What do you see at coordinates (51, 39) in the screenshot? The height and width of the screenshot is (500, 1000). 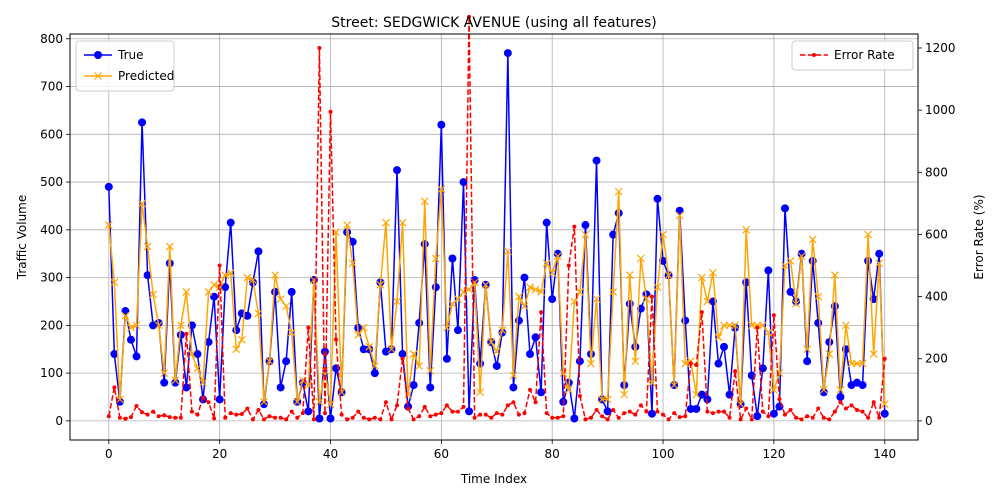 I see `y-tick-label: 800` at bounding box center [51, 39].